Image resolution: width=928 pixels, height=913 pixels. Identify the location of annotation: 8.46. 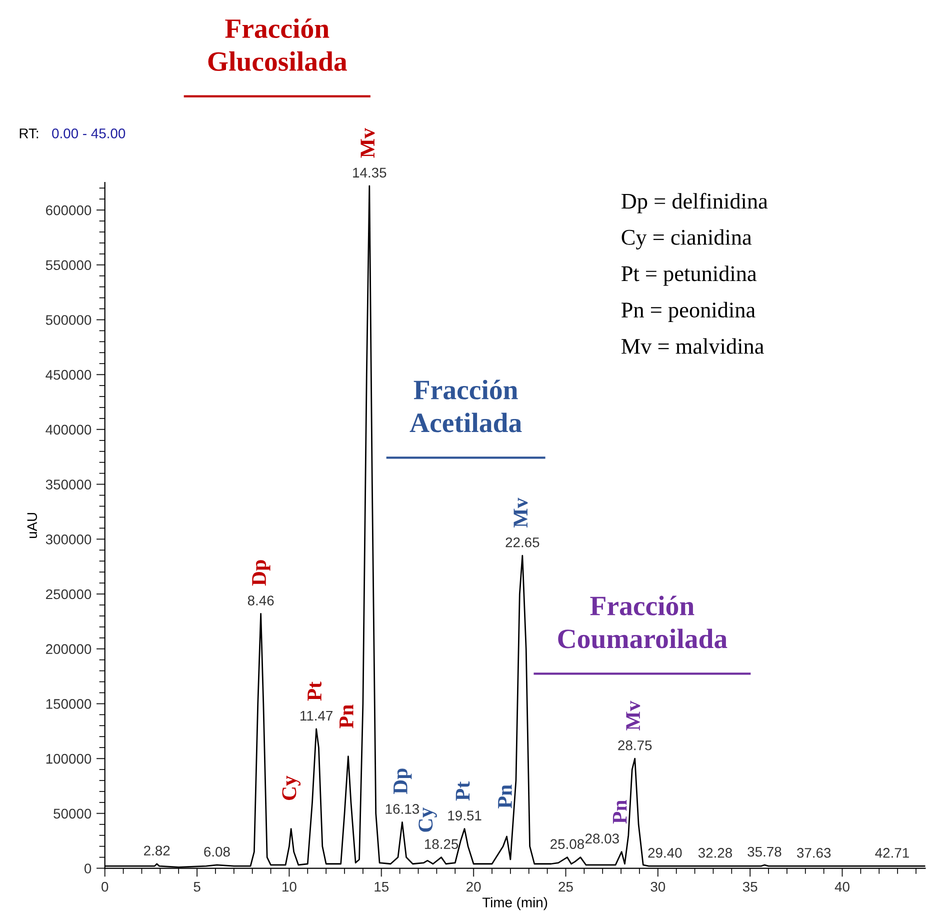
(261, 601).